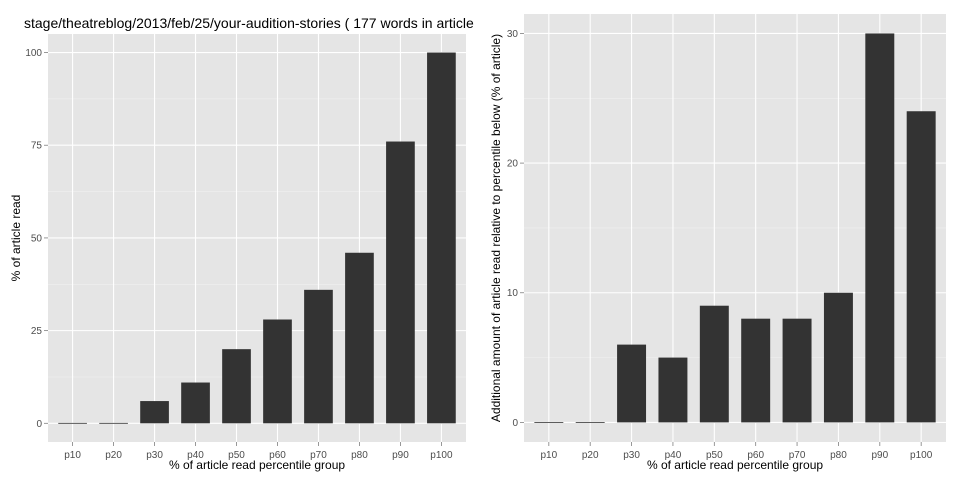  Describe the element at coordinates (37, 331) in the screenshot. I see `y-tick-label: 25` at that location.